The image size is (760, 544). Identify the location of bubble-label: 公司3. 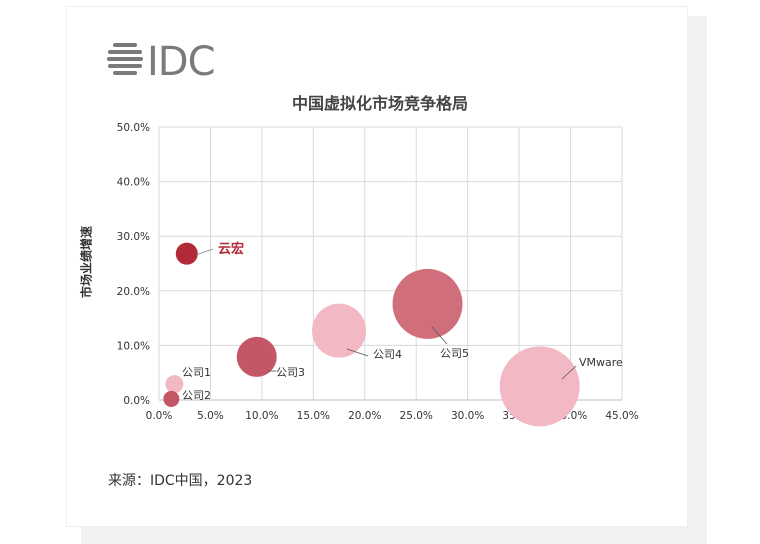
(290, 372).